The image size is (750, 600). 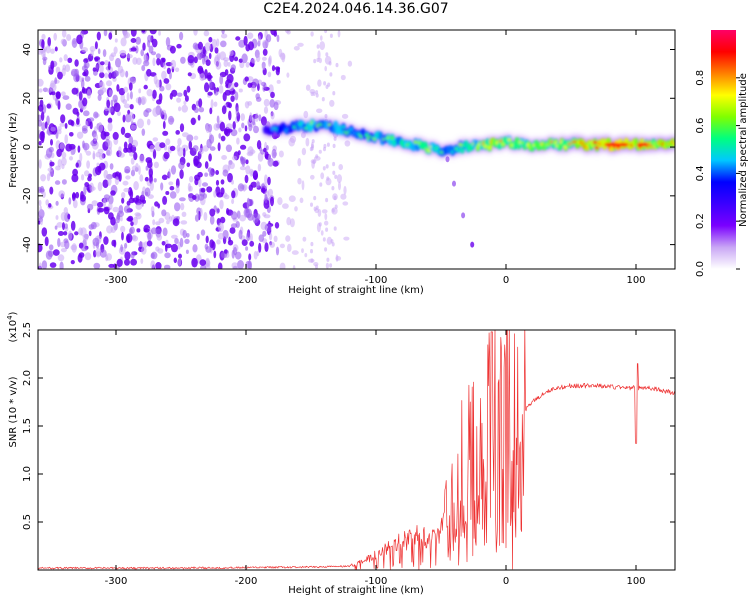 What do you see at coordinates (246, 581) in the screenshot?
I see `snr-x-tick-label: -200` at bounding box center [246, 581].